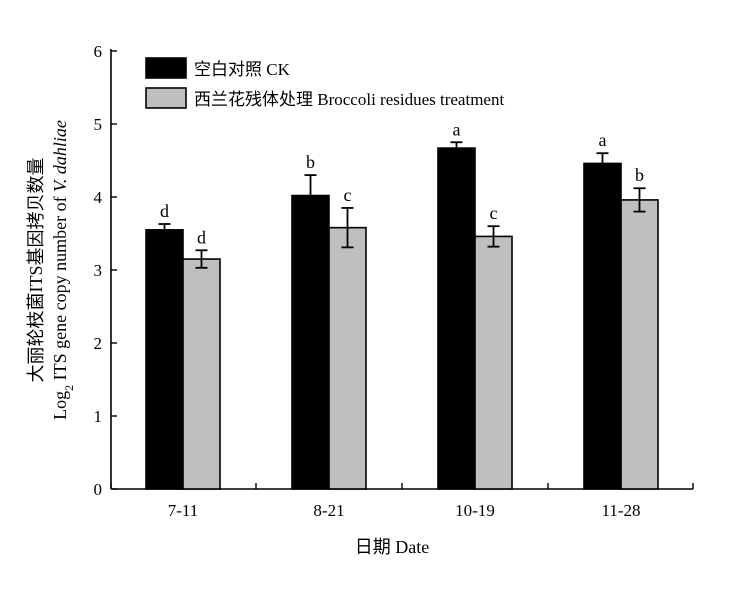 Image resolution: width=731 pixels, height=590 pixels. I want to click on y-tick-label: 0, so click(98, 489).